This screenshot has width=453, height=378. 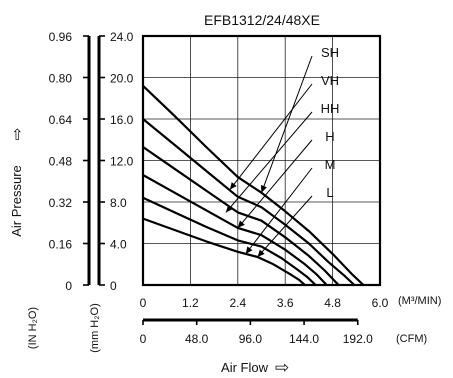 What do you see at coordinates (332, 303) in the screenshot?
I see `x-tick-label-m3min: 4.8` at bounding box center [332, 303].